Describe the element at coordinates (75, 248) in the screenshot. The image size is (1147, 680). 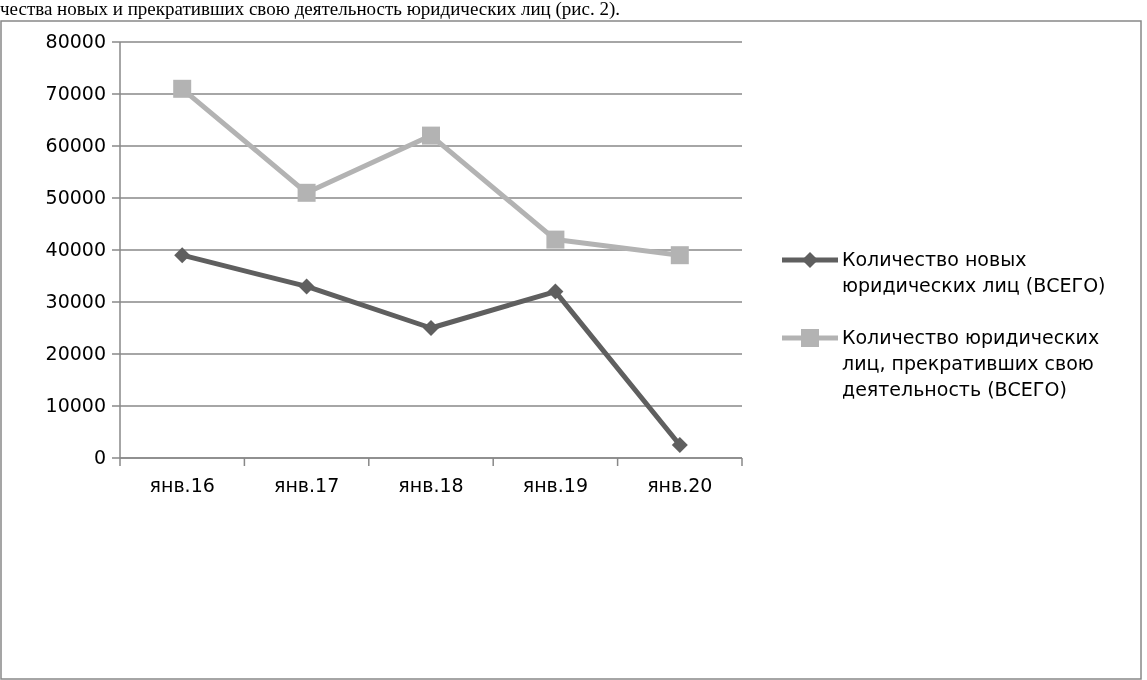
I see `y-tick-label: 40000` at that location.